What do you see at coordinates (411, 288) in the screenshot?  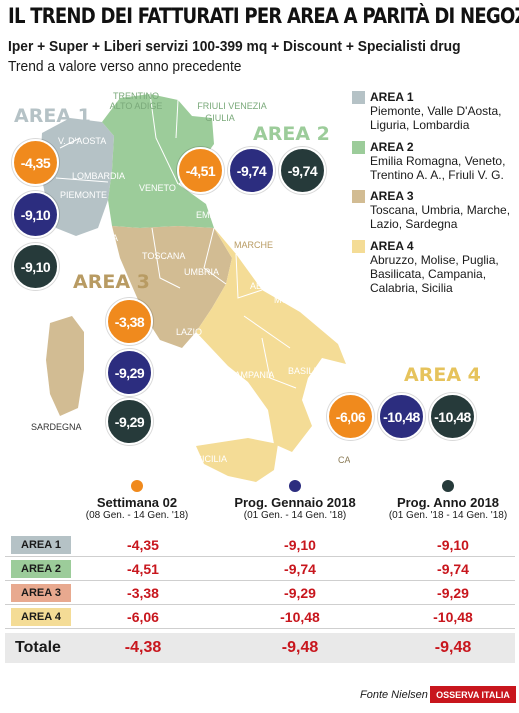 I see `legend-desc: Calabria, Sicilia` at bounding box center [411, 288].